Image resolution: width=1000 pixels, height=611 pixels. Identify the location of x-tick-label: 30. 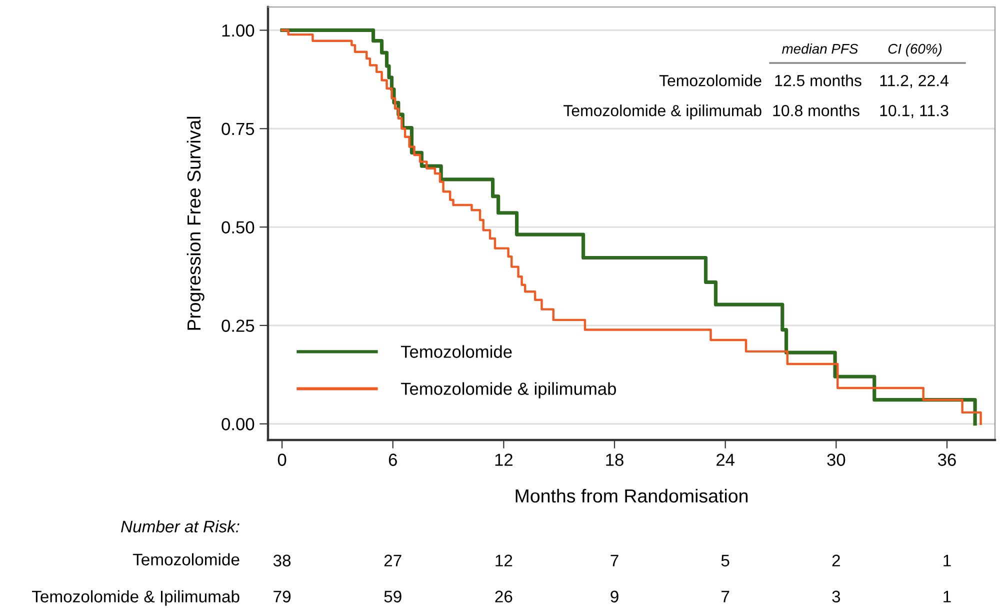
(836, 460).